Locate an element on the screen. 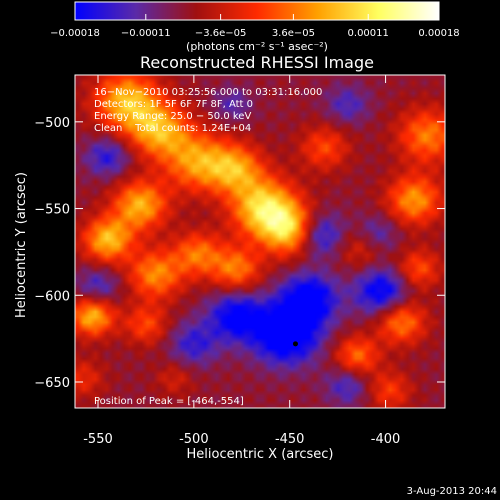 The width and height of the screenshot is (500, 500). y-tick-label: −500 is located at coordinates (52, 123).